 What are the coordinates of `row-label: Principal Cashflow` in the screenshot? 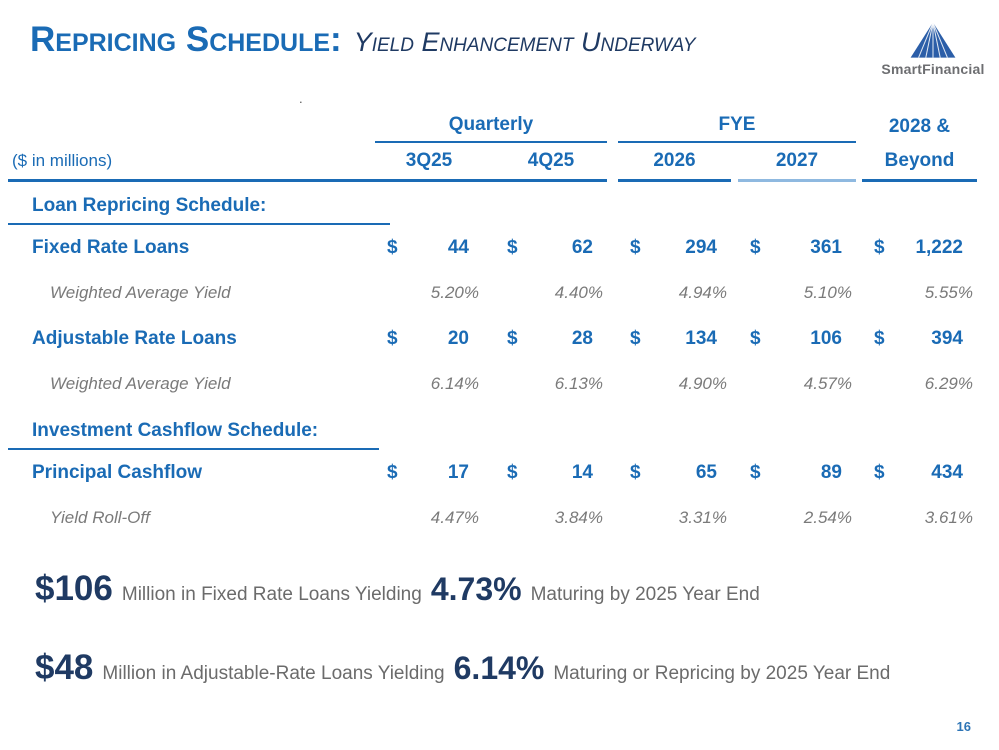 It's located at (117, 472).